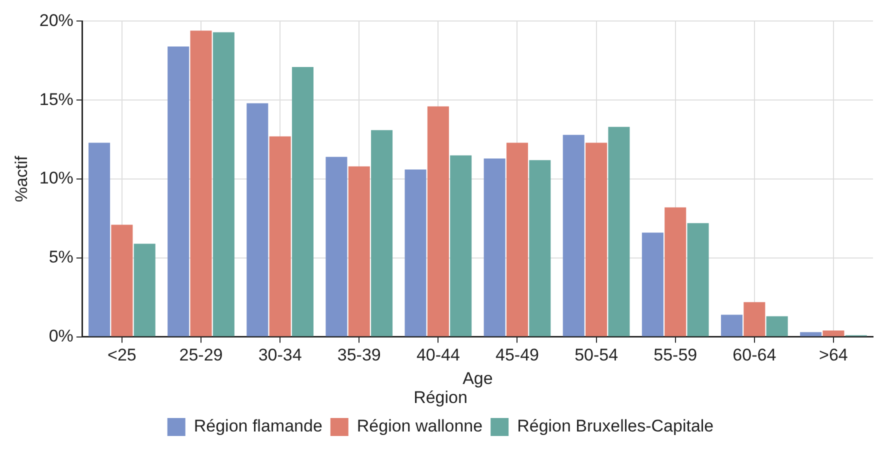 Image resolution: width=887 pixels, height=454 pixels. I want to click on x-tick-label: >64, so click(833, 355).